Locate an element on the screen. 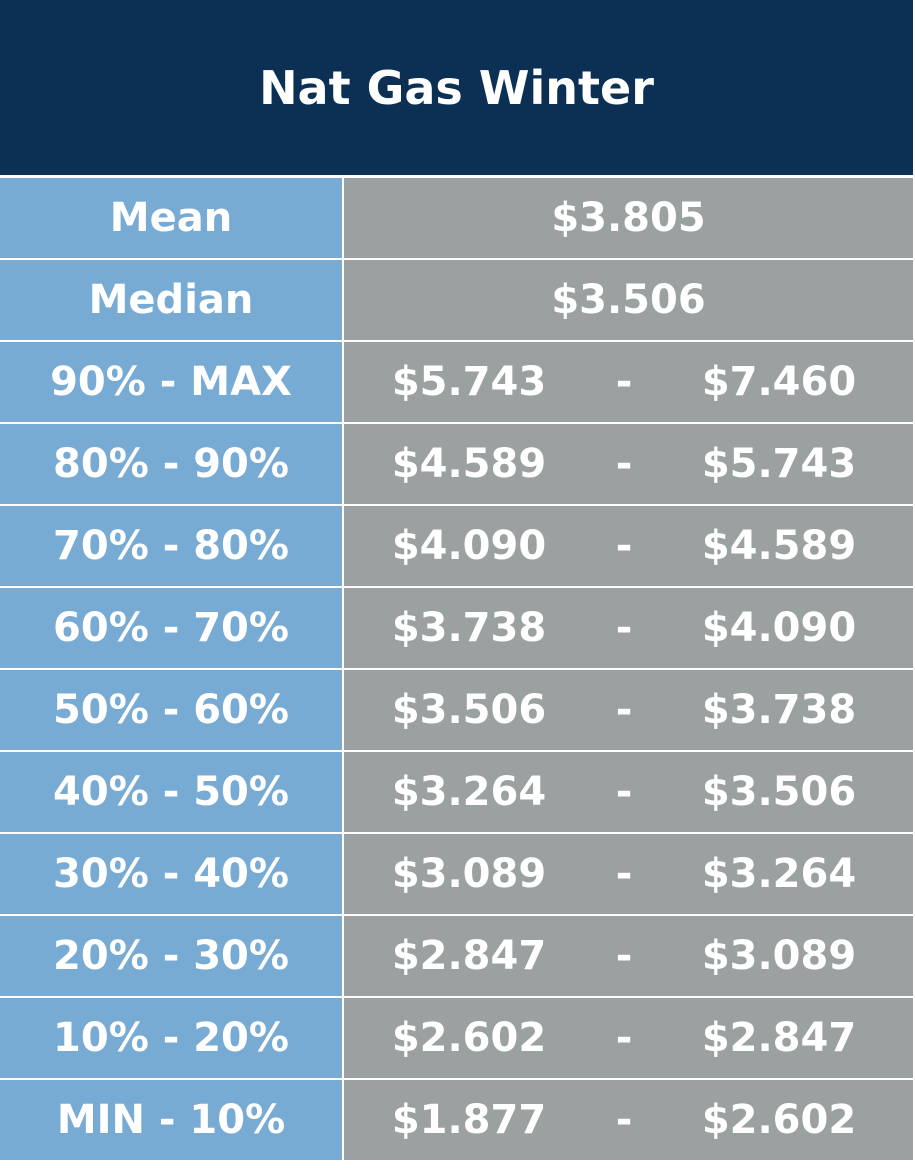 The image size is (915, 1168). row-value: $3.089 - $3.264 is located at coordinates (628, 874).